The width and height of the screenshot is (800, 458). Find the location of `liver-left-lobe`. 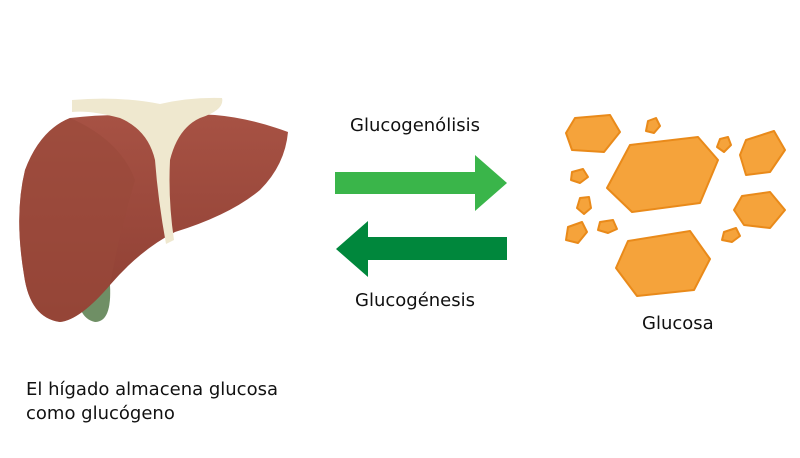

liver-left-lobe is located at coordinates (77, 220).